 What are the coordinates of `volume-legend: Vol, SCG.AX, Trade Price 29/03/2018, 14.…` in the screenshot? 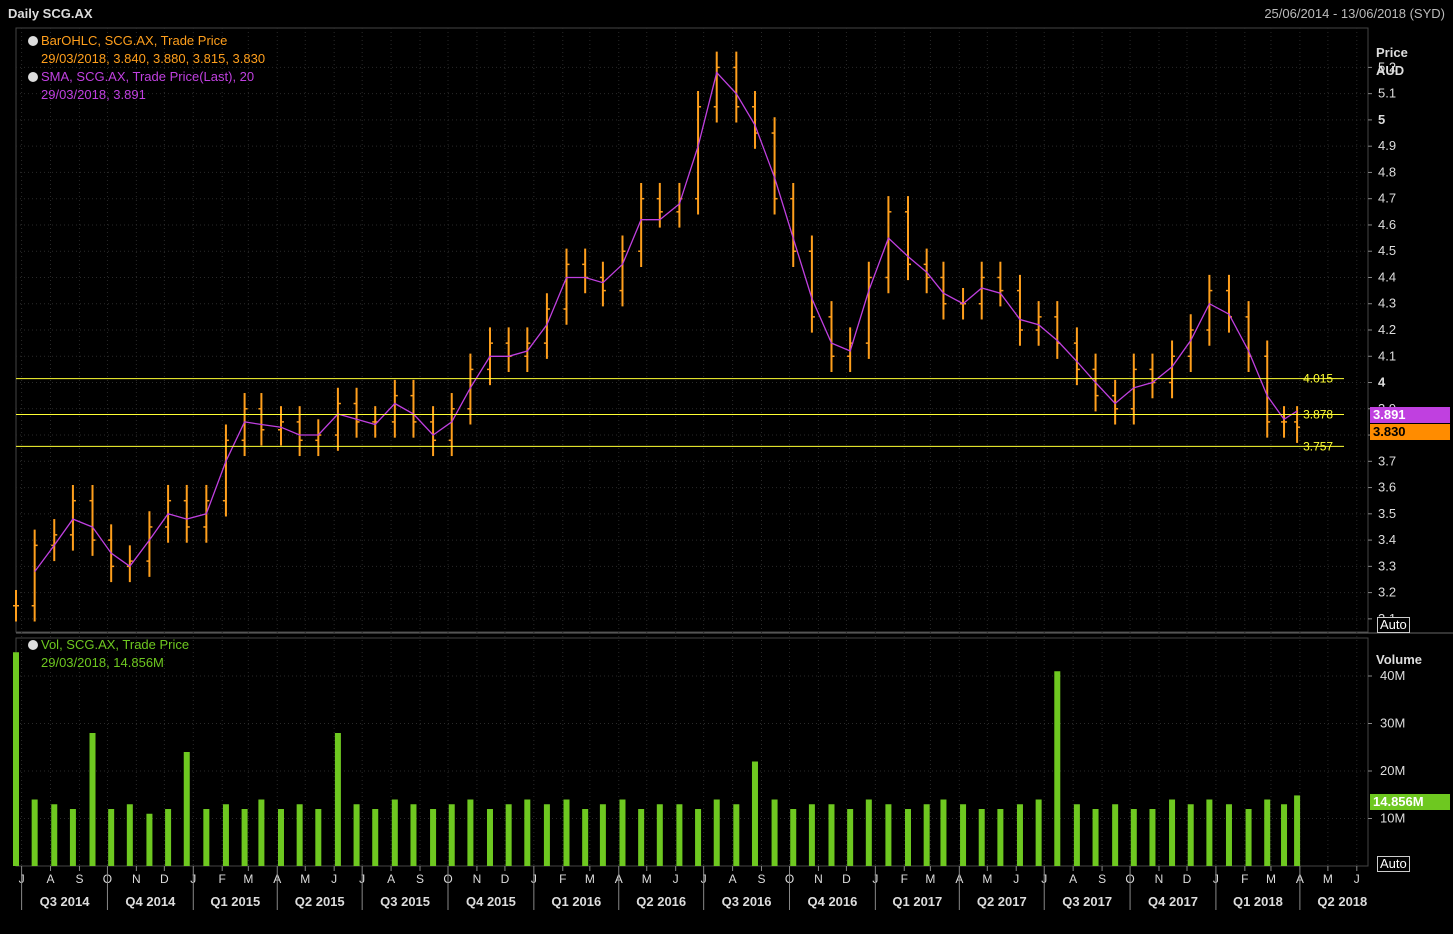 It's located at (108, 654).